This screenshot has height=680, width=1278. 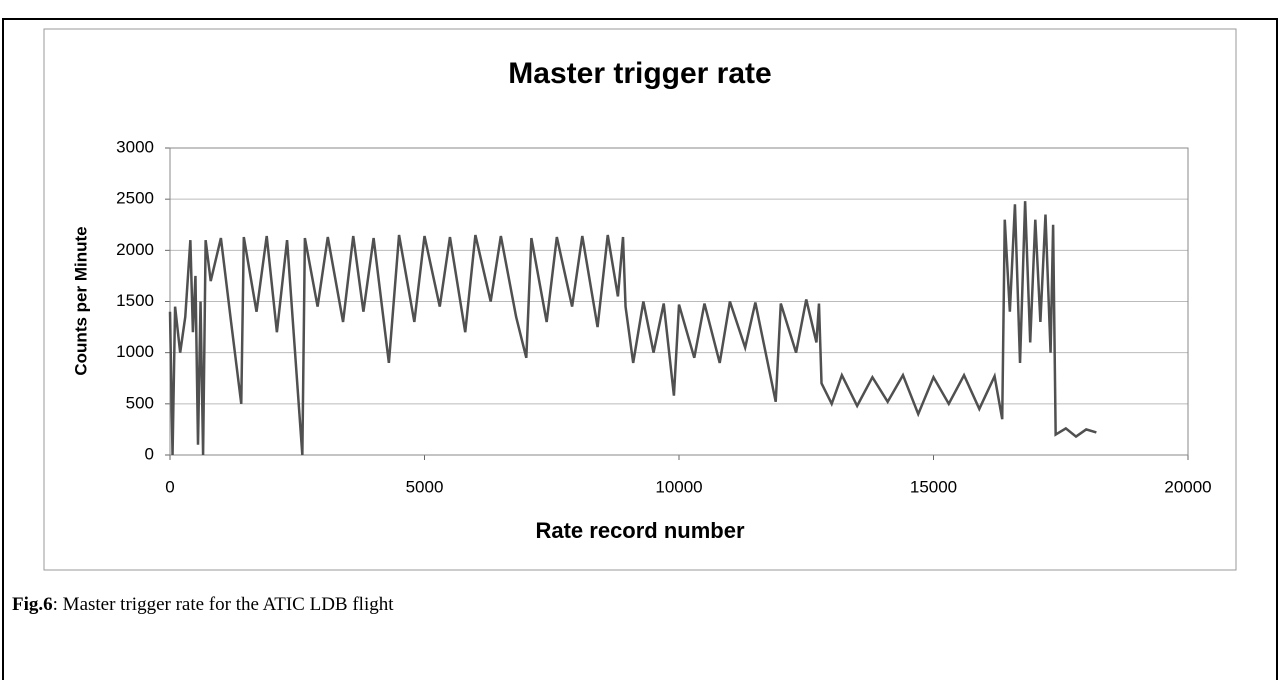 What do you see at coordinates (135, 249) in the screenshot?
I see `y-tick-label: 2000` at bounding box center [135, 249].